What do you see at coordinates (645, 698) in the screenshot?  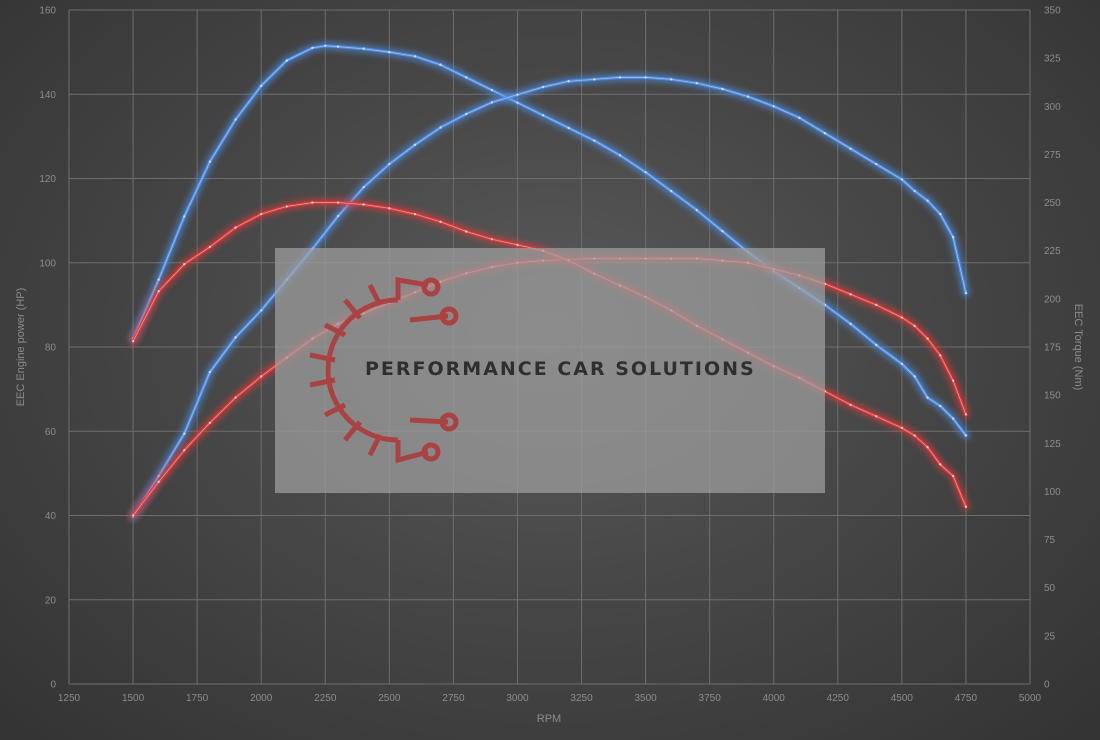 I see `x-tick-label: 3500` at bounding box center [645, 698].